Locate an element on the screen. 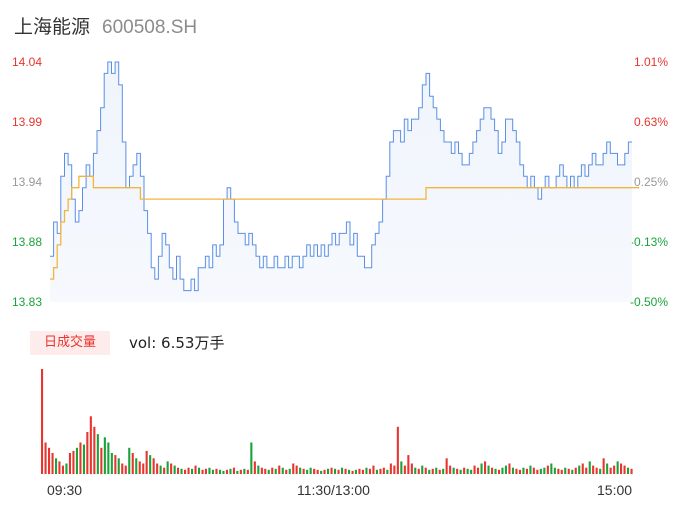 The width and height of the screenshot is (686, 524). y-tick-right-4: -0.50% is located at coordinates (648, 302).